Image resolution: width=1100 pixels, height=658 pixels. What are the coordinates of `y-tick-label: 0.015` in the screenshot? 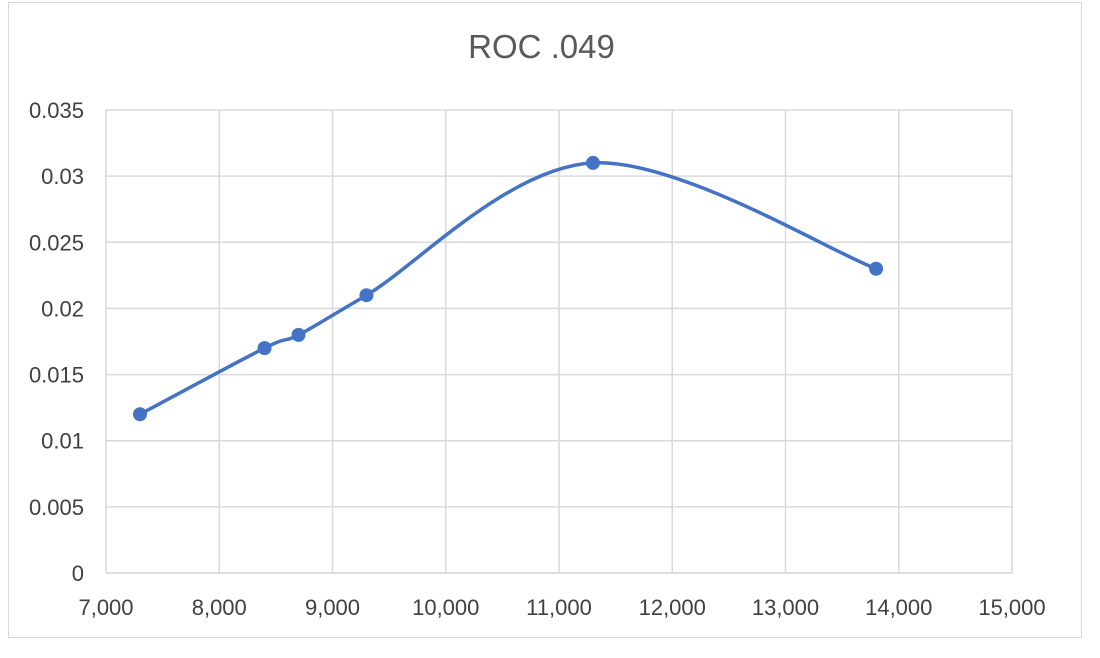 It's located at (56, 375).